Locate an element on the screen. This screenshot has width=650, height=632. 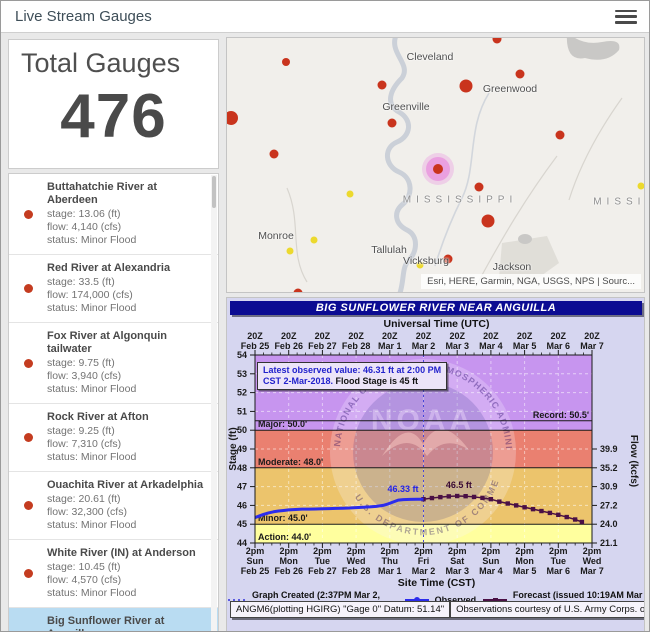
gauge-flow: flow: 4,570 (cfs) is located at coordinates (84, 580).